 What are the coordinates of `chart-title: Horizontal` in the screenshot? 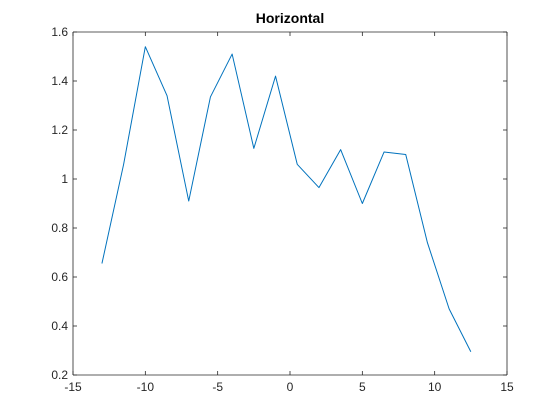 It's located at (290, 18).